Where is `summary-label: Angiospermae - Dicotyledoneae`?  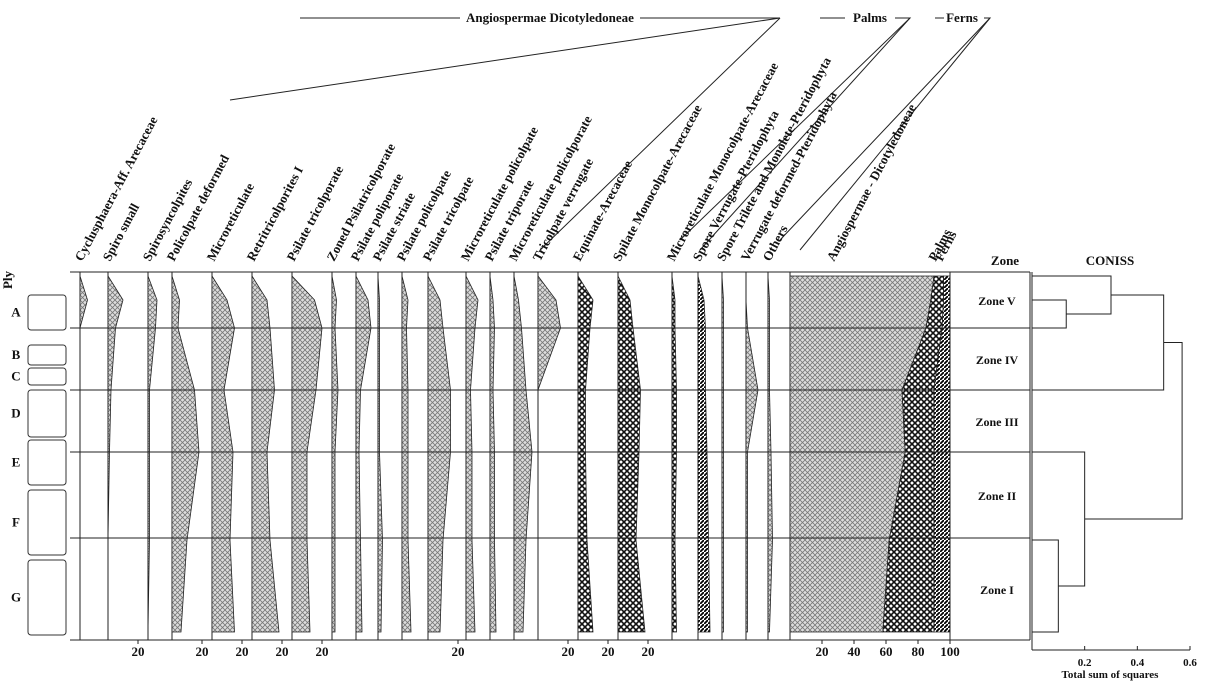 summary-label: Angiospermae - Dicotyledoneae is located at coordinates (871, 182).